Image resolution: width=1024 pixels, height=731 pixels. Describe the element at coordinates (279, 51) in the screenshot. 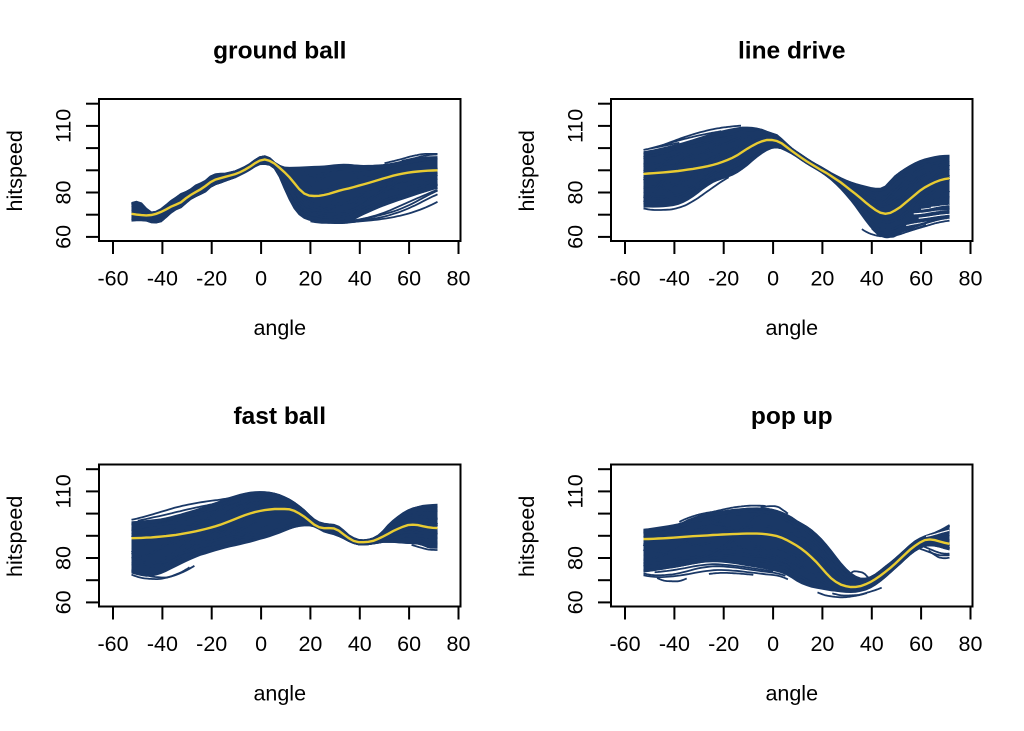

I see `svg-text: ground ball` at that location.